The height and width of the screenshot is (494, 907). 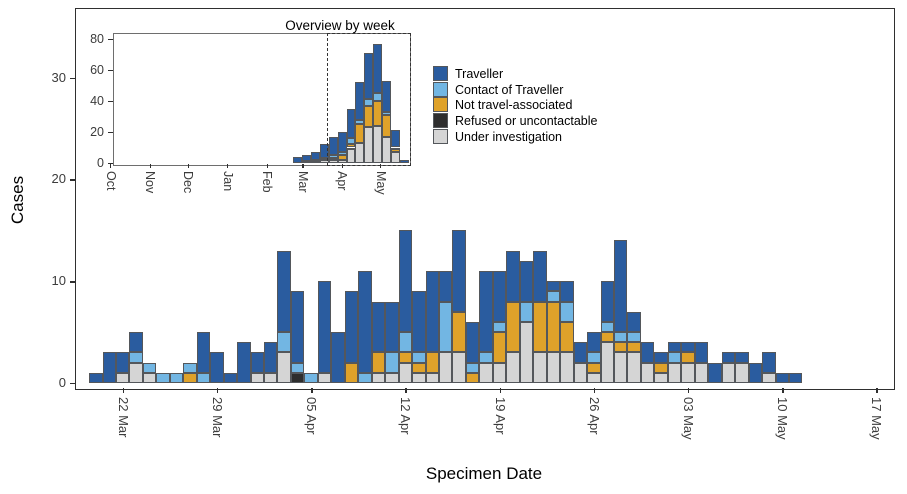 I want to click on inset-bar-segment-r, so click(x=351, y=148).